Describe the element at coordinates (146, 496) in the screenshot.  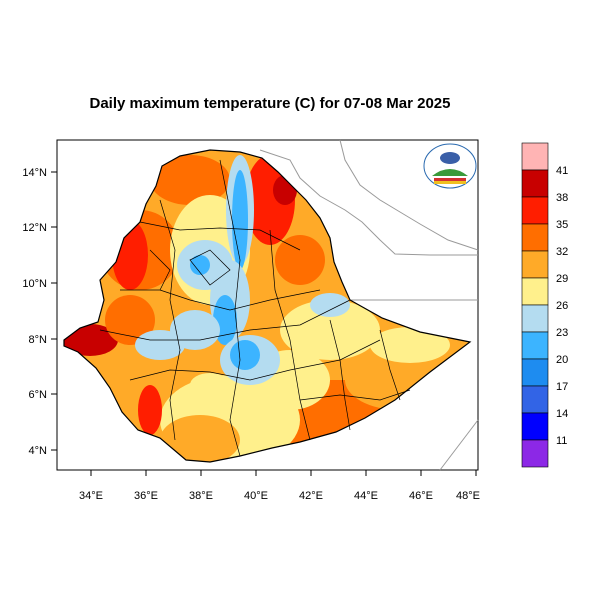
I see `x-tick-label: 36°E` at that location.